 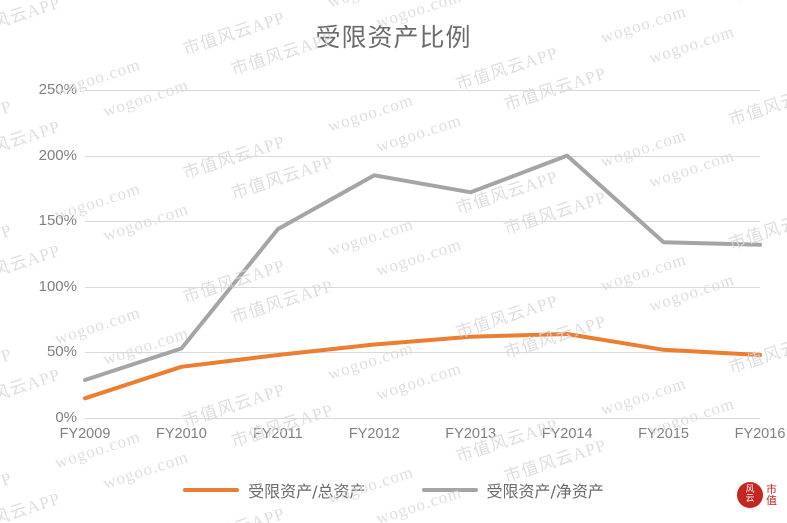 What do you see at coordinates (61, 352) in the screenshot?
I see `y-axis-tick-label: 50%` at bounding box center [61, 352].